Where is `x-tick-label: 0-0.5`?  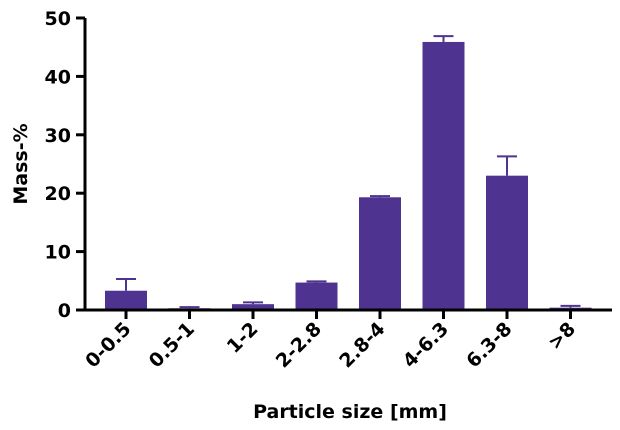
x-tick-label: 0-0.5 is located at coordinates (108, 345).